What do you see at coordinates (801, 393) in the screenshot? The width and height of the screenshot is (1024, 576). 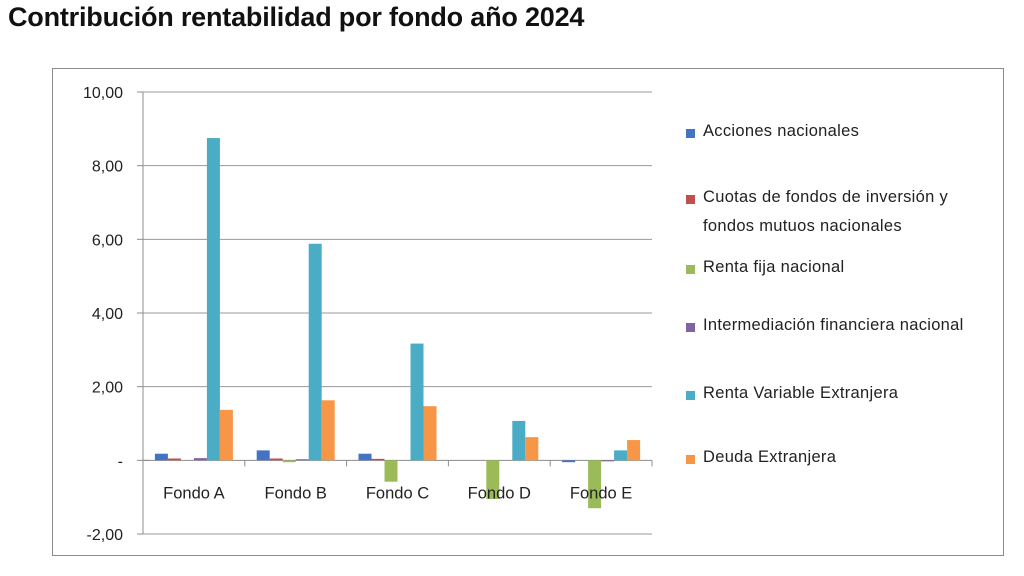 I see `legend-label: Renta Variable Extranjera` at bounding box center [801, 393].